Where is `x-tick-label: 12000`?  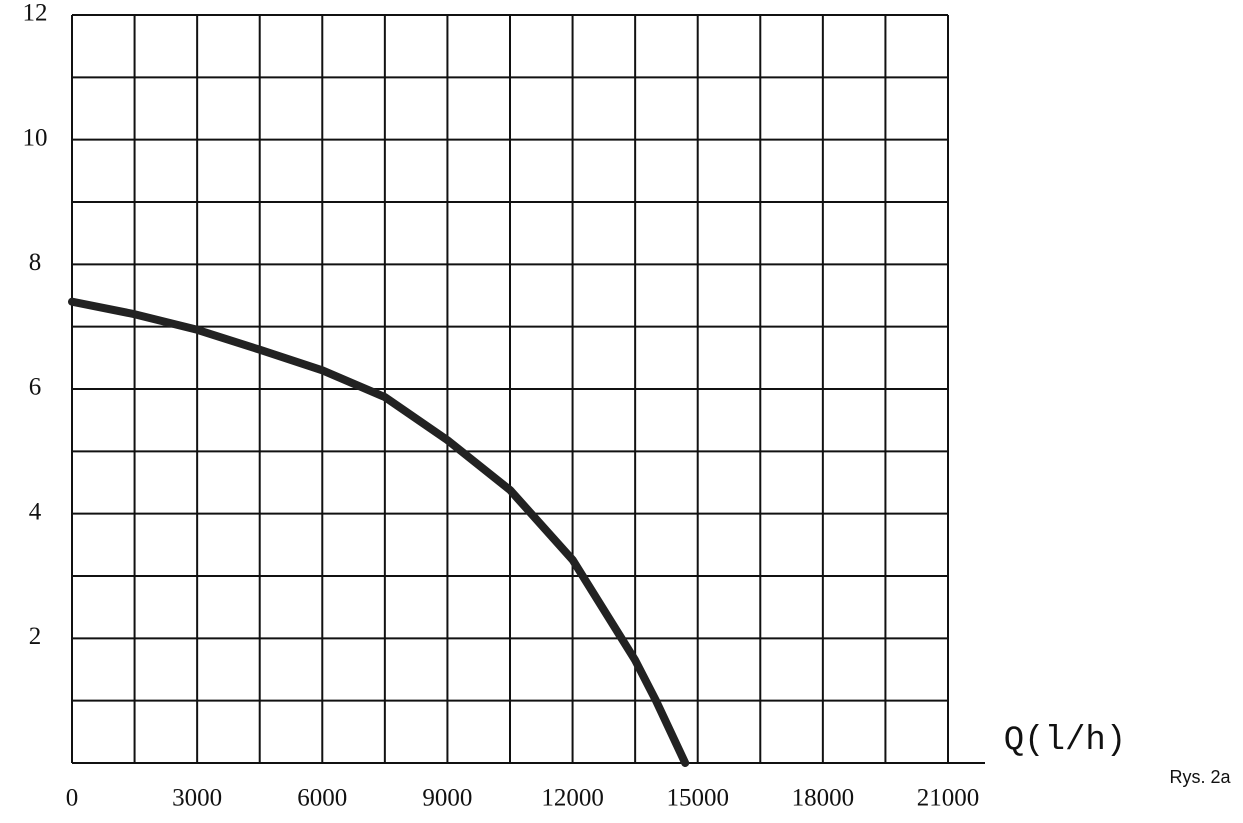 x-tick-label: 12000 is located at coordinates (572, 798).